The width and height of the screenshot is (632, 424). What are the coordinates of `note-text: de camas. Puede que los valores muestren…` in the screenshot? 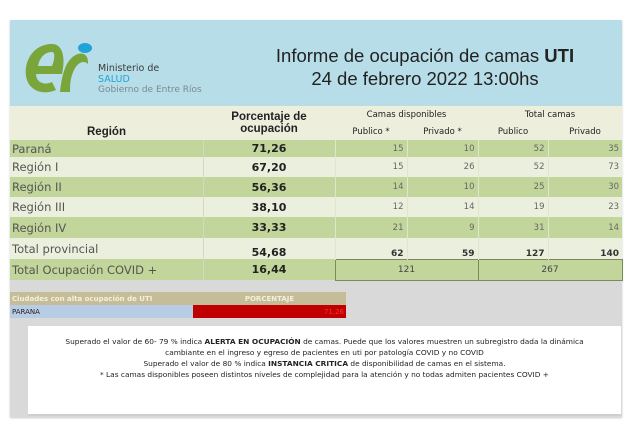 It's located at (442, 341).